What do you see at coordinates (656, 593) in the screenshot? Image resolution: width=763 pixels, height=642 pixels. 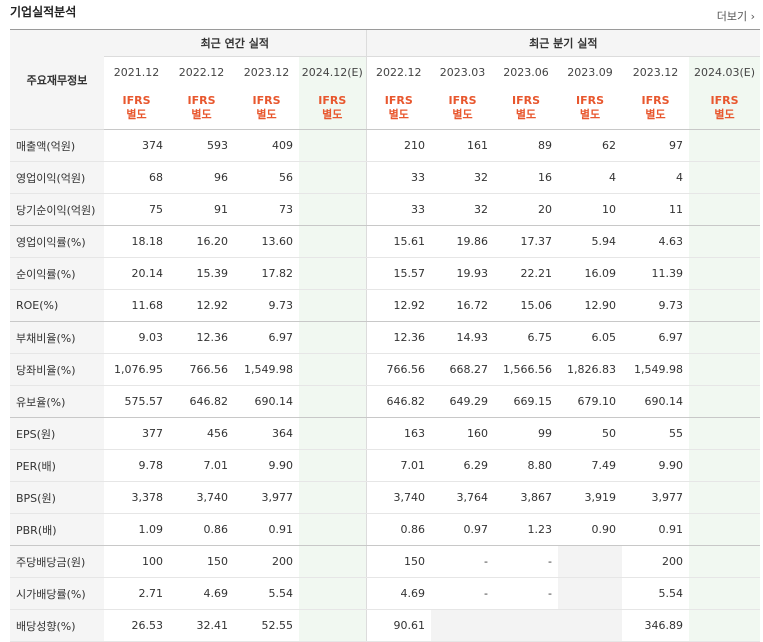 I see `quarter-value-cell: 5.54` at bounding box center [656, 593].